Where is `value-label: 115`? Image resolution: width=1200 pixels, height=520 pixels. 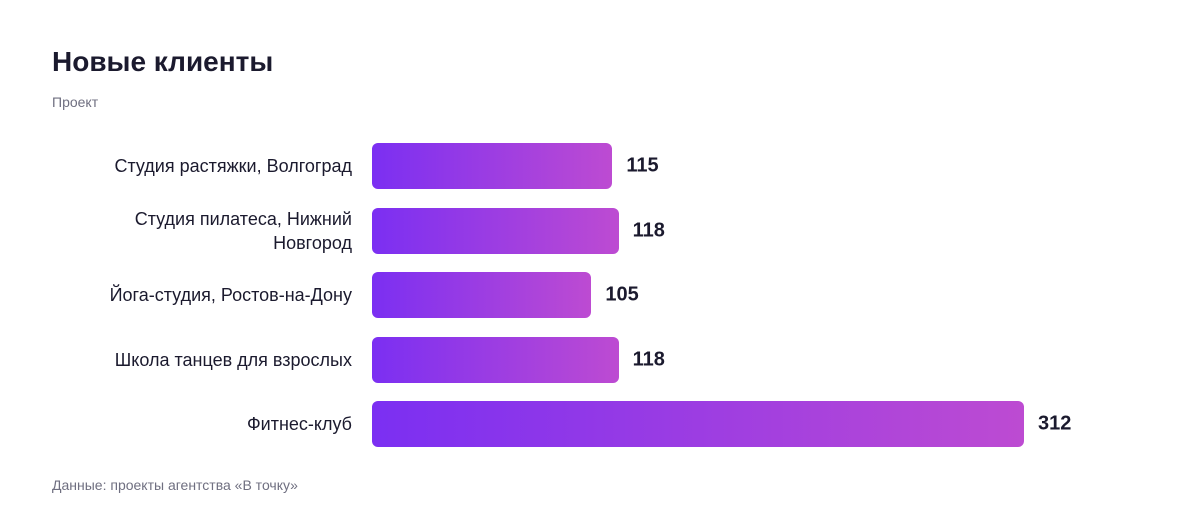
value-label: 115 is located at coordinates (642, 165).